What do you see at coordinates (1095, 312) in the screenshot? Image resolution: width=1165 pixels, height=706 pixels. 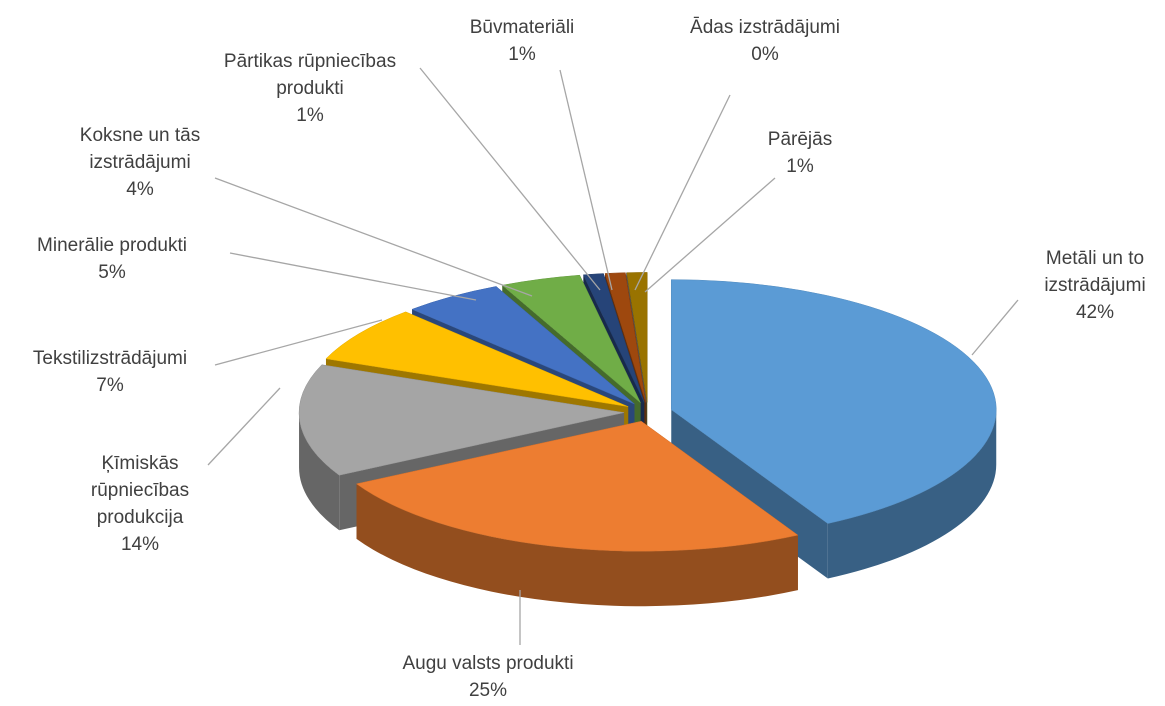 I see `value-label: 42%` at bounding box center [1095, 312].